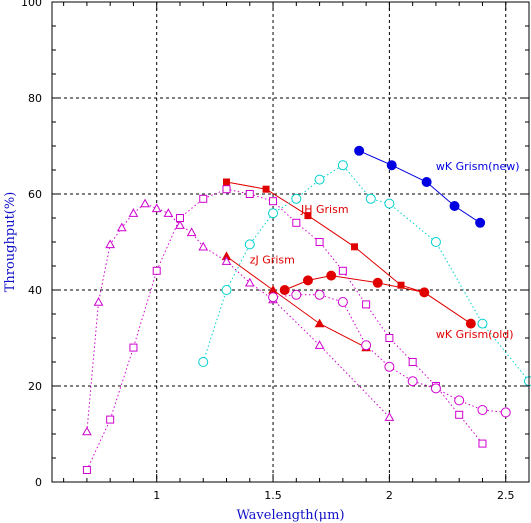  I want to click on x-tick-label: 1, so click(156, 495).